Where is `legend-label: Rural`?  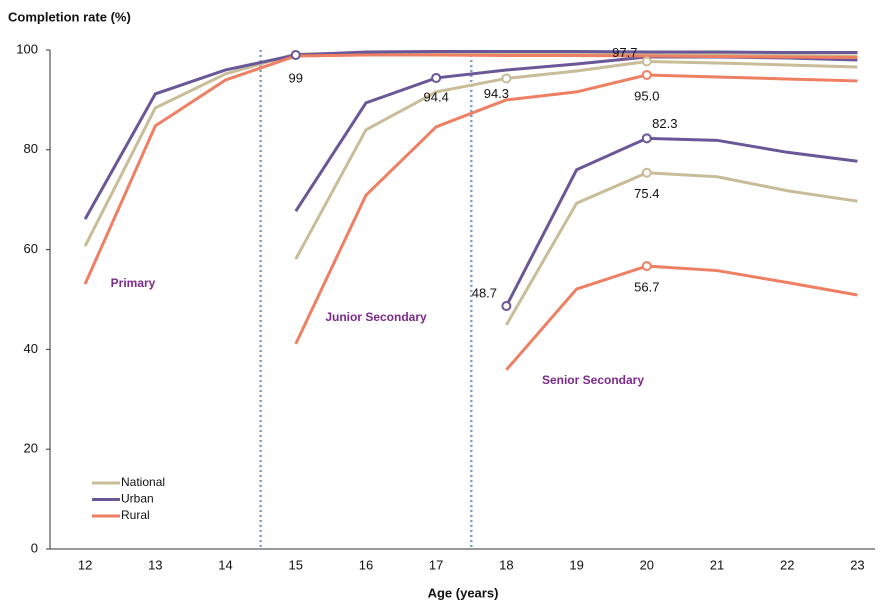 legend-label: Rural is located at coordinates (135, 515).